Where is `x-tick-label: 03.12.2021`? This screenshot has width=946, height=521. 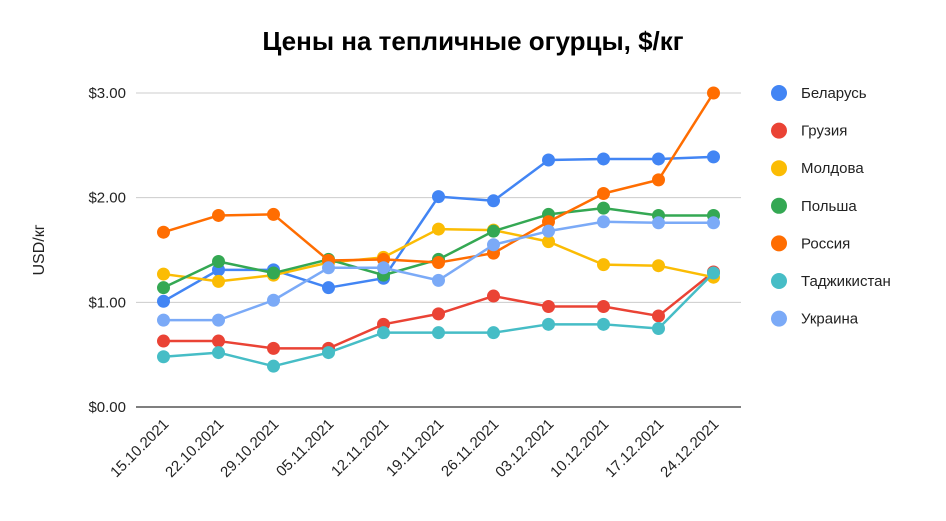
x-tick-label: 03.12.2021 is located at coordinates (524, 448).